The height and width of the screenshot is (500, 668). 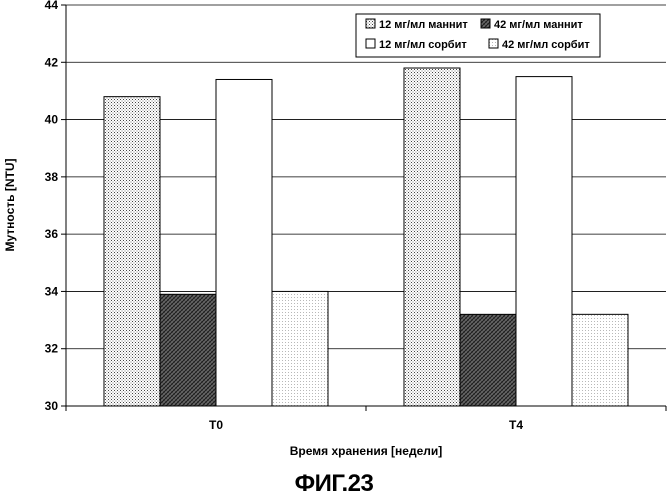 I want to click on y-ticks: 30 32 34 36 38 40 42 44, so click(x=55, y=206).